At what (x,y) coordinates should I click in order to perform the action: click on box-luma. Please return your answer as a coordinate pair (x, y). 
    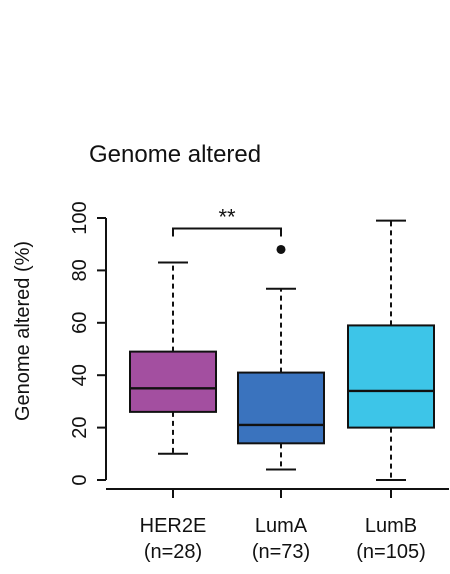
    Looking at the image, I should click on (281, 408).